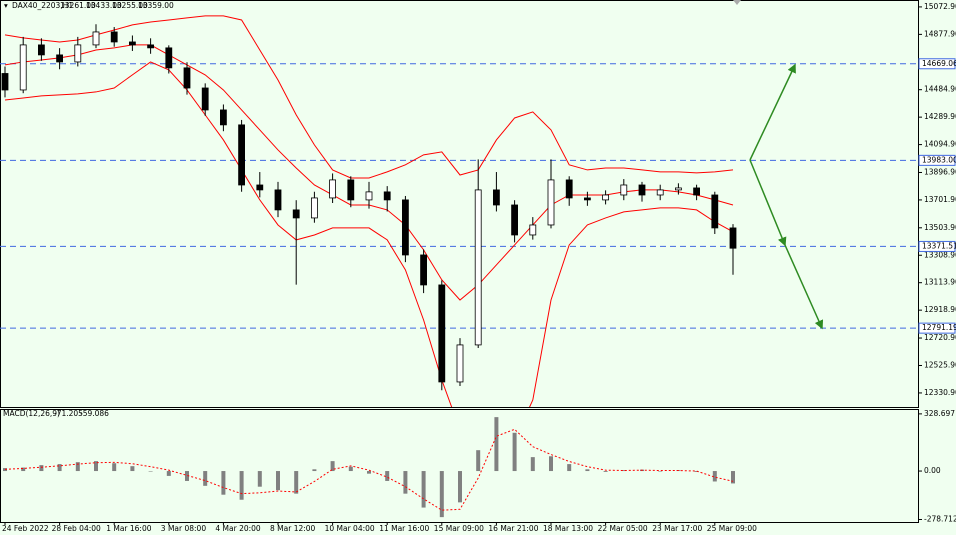 The width and height of the screenshot is (956, 535). I want to click on shift-marker, so click(737, 2).